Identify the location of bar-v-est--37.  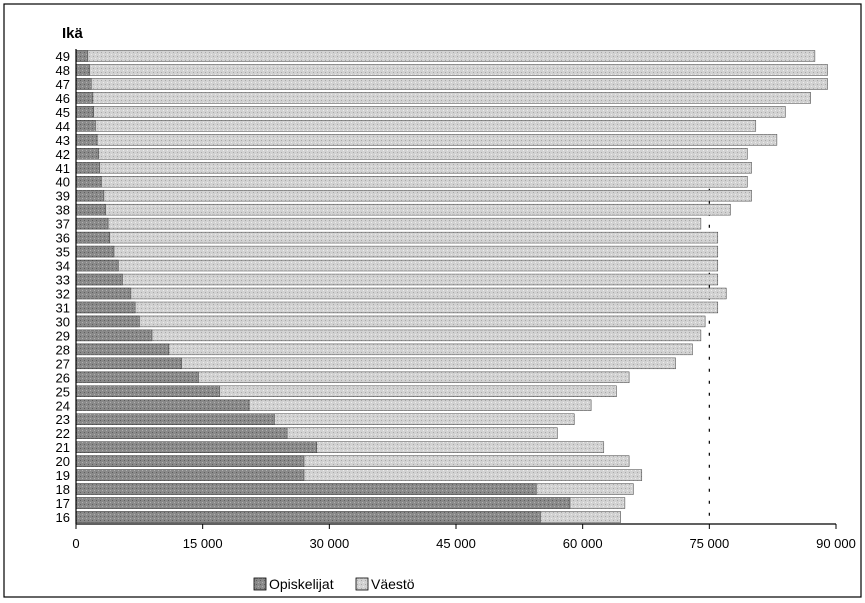
(388, 223).